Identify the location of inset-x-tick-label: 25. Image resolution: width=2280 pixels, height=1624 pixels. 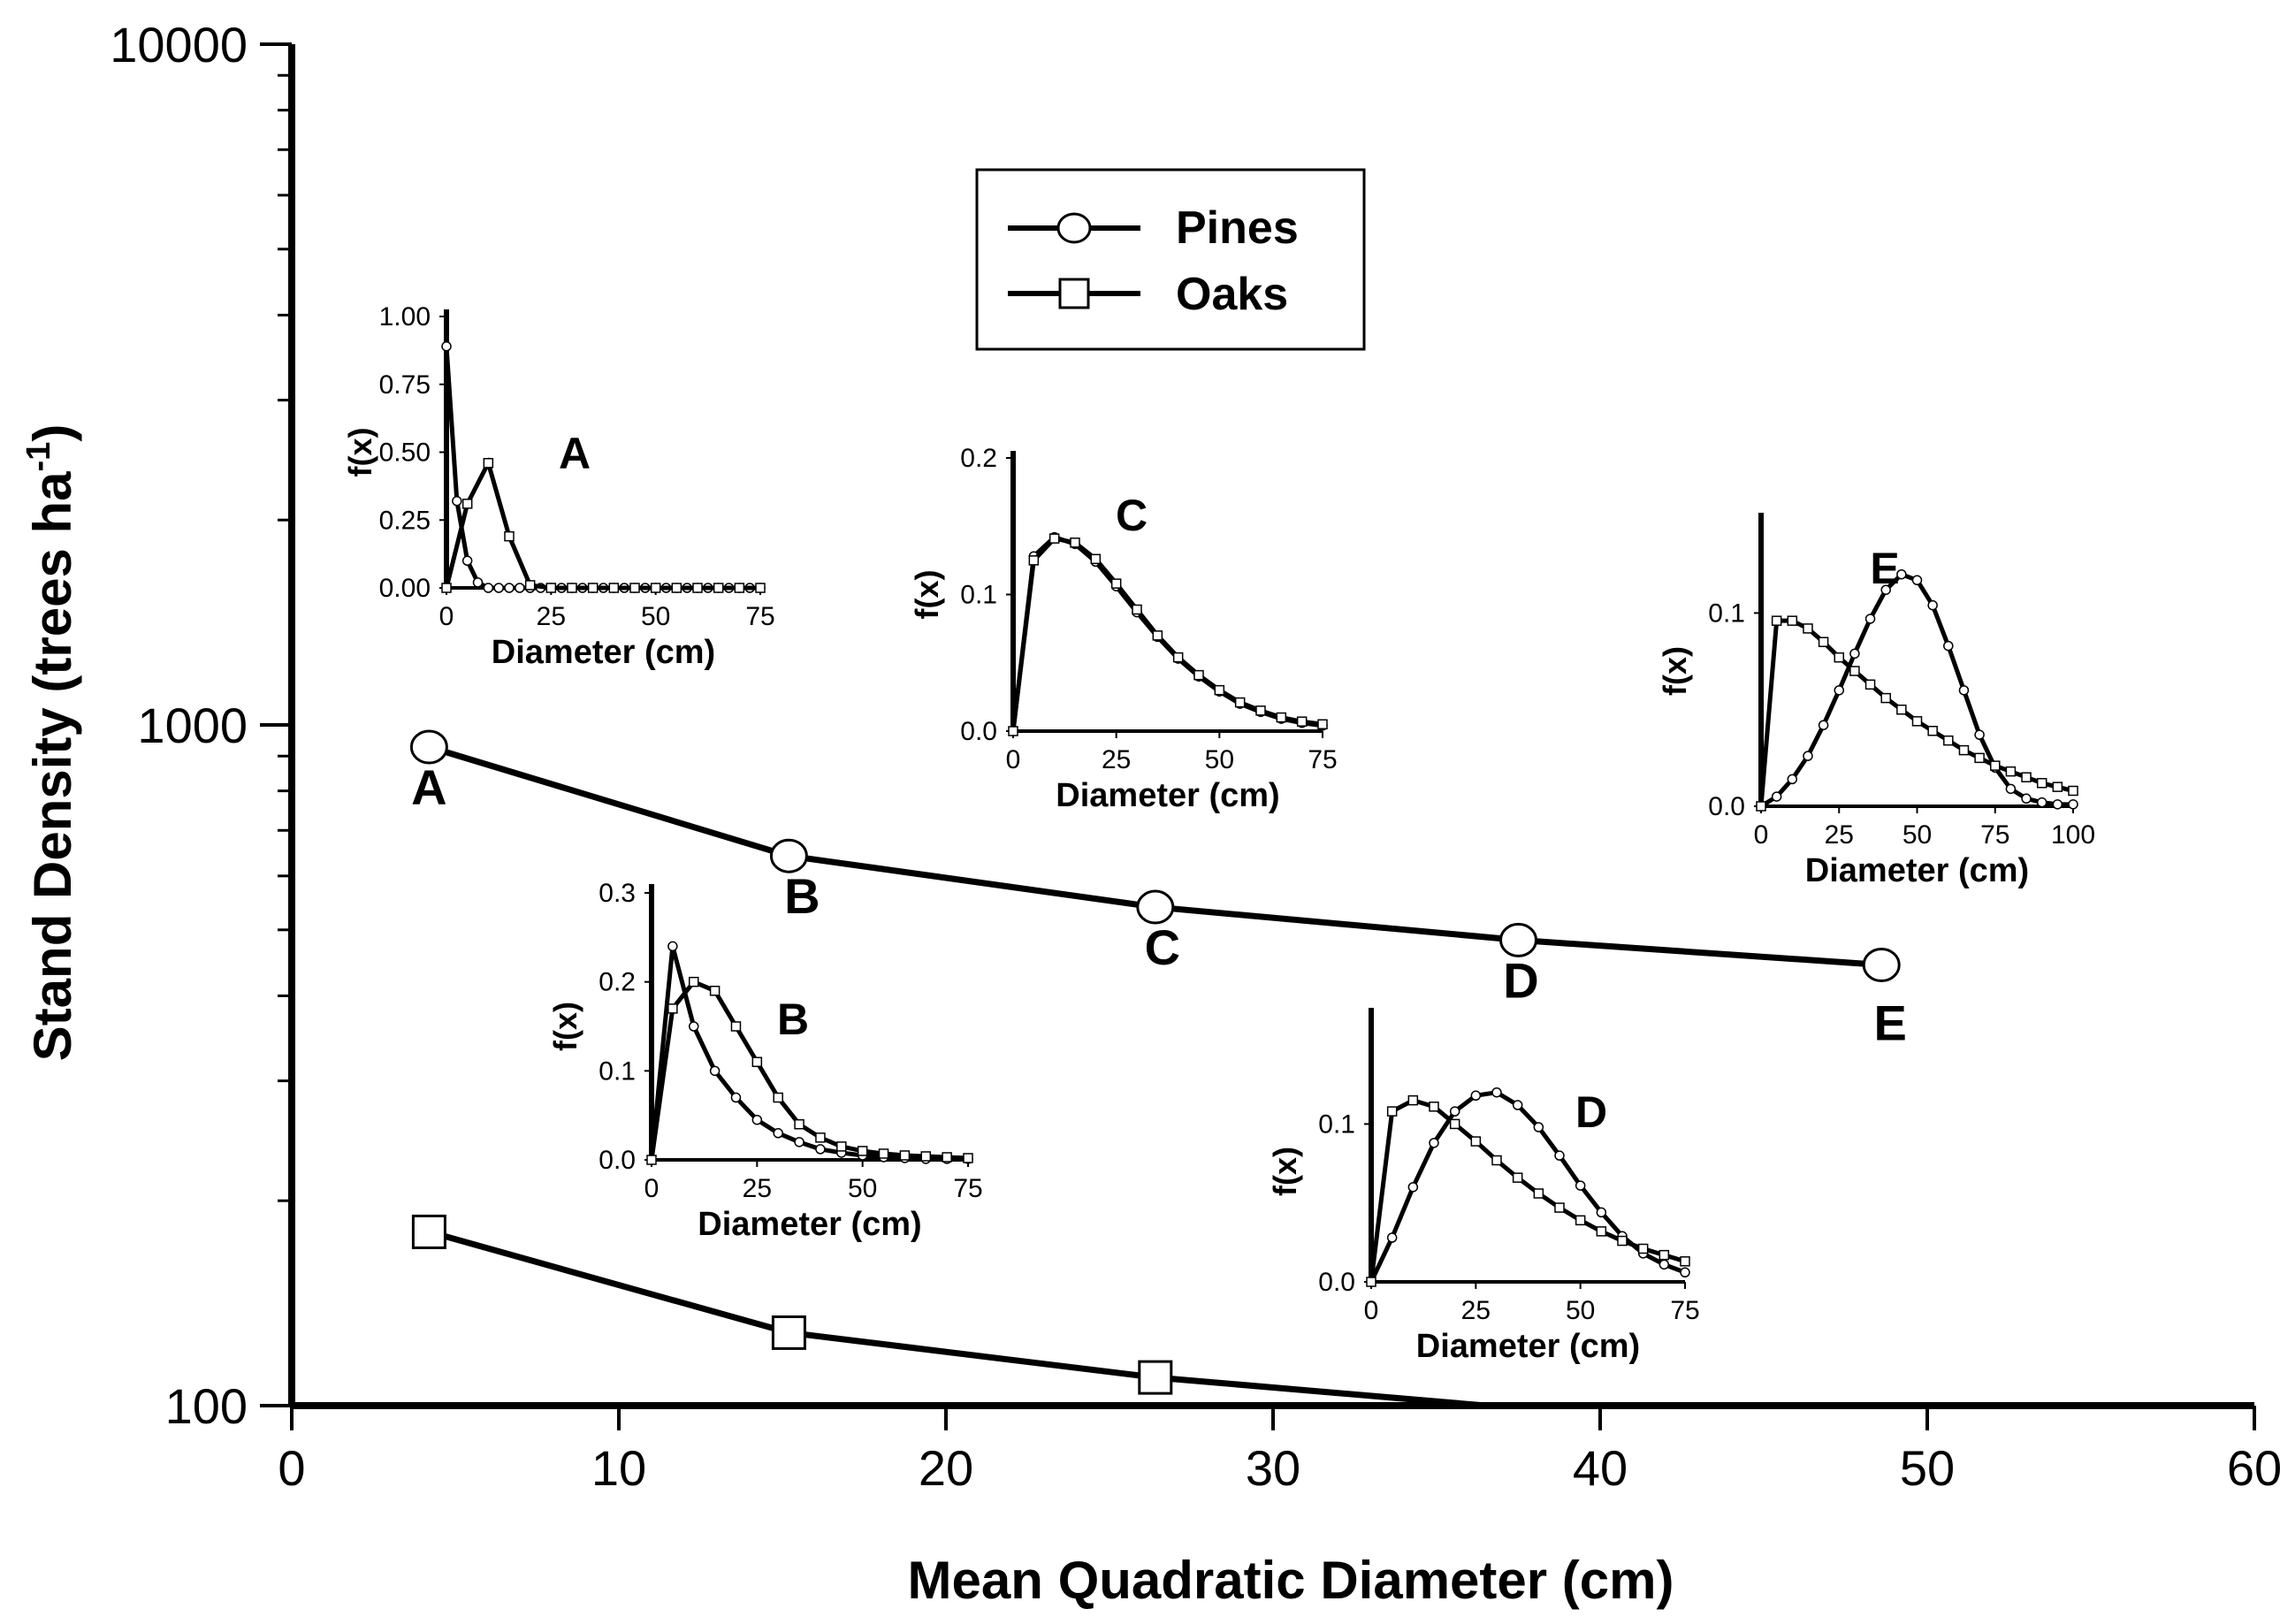
(1839, 835).